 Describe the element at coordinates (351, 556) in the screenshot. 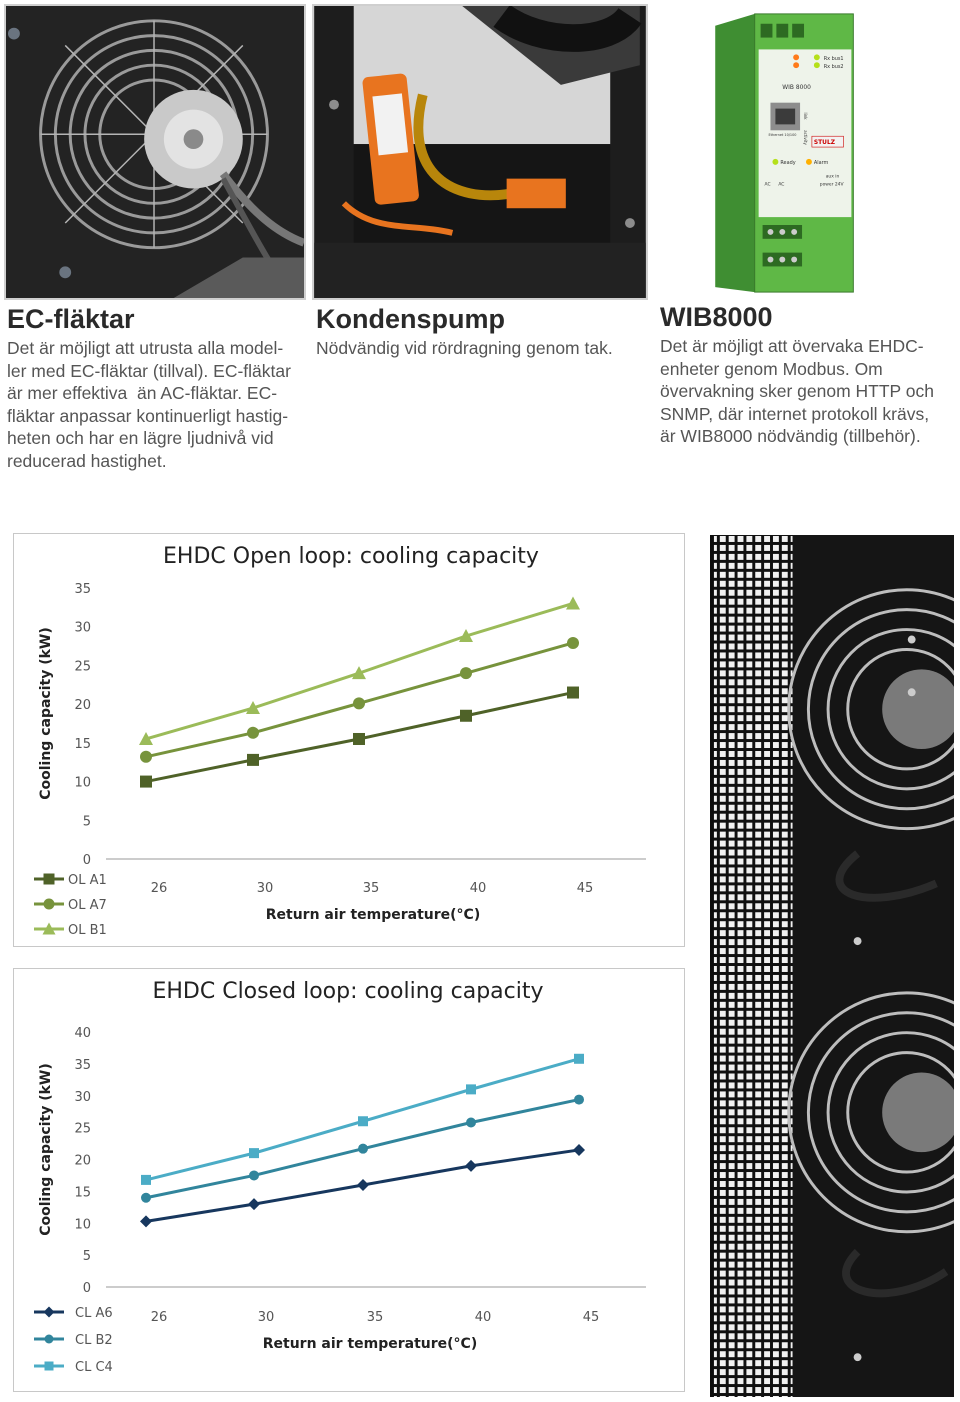

I see `chart-title: EHDC Open loop: cooling capacity` at that location.